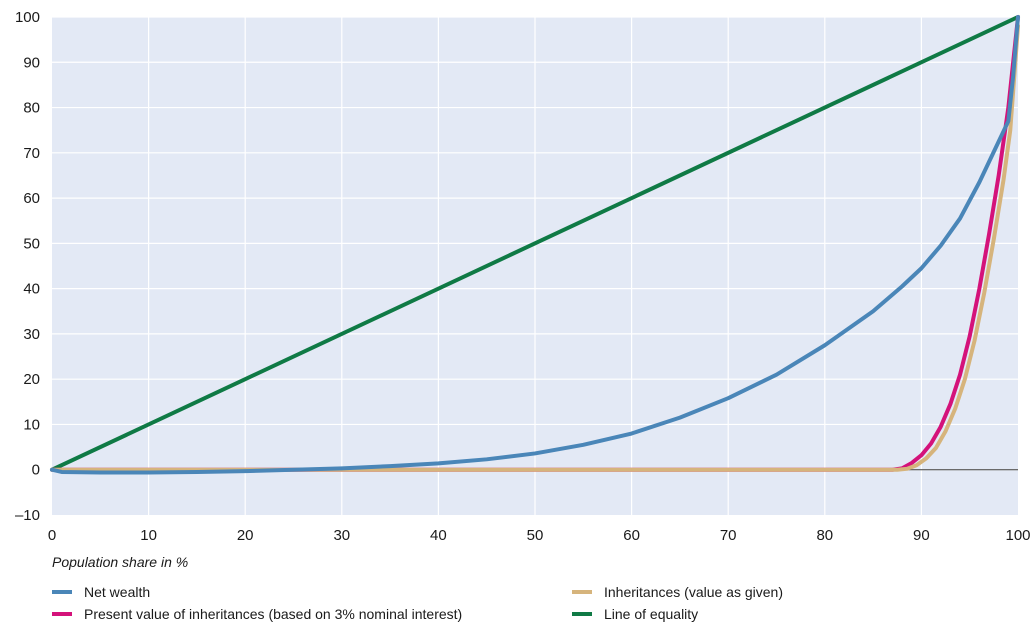 The height and width of the screenshot is (628, 1031). What do you see at coordinates (693, 592) in the screenshot?
I see `legend-label-inheritances: Inheritances (value as given)` at bounding box center [693, 592].